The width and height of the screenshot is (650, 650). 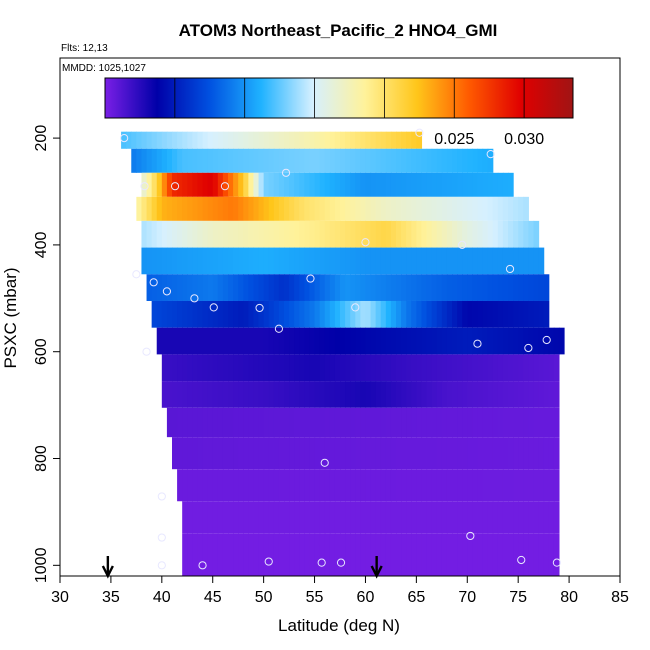 I want to click on y-tick-label: 800, so click(x=41, y=458).